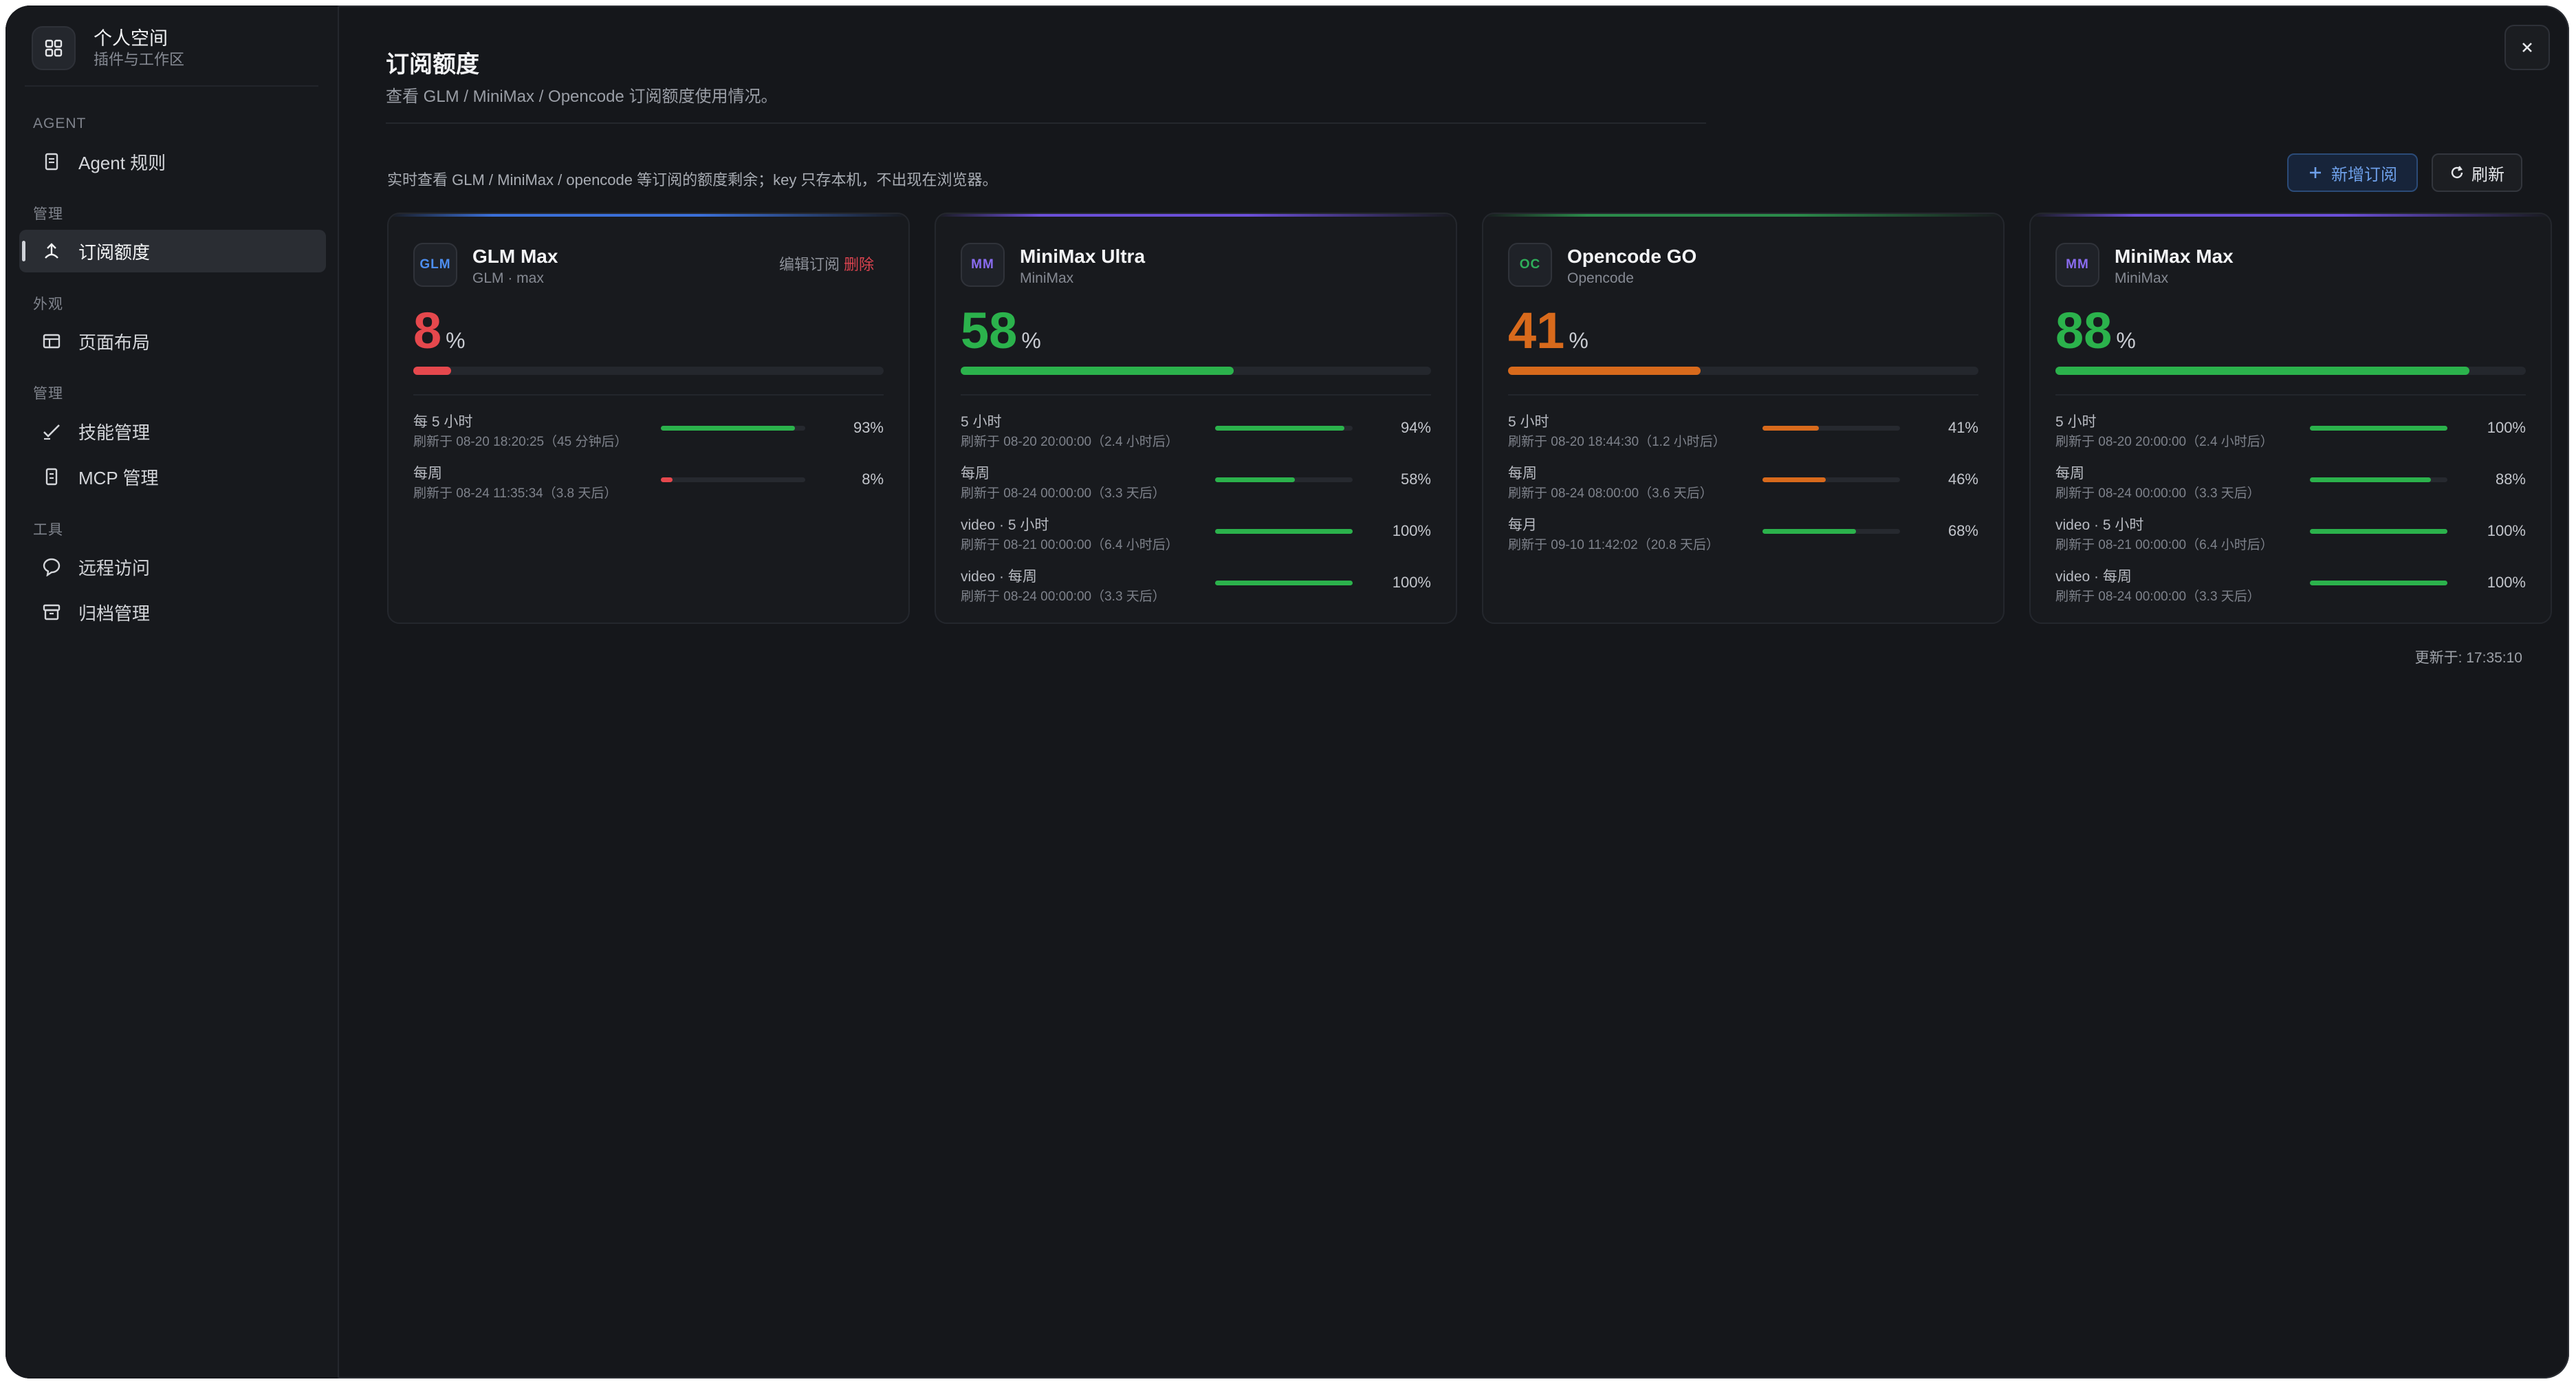 The height and width of the screenshot is (1384, 2576). Describe the element at coordinates (1632, 256) in the screenshot. I see `subscription-name: Opencode GO` at that location.